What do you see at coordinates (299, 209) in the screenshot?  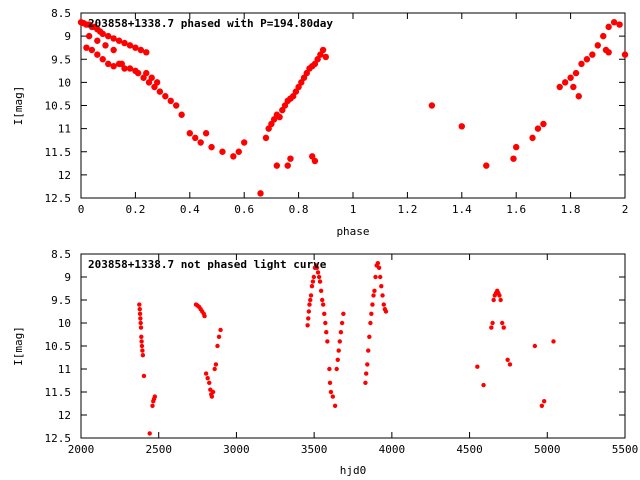 I see `x-tick-label: 0.8` at bounding box center [299, 209].